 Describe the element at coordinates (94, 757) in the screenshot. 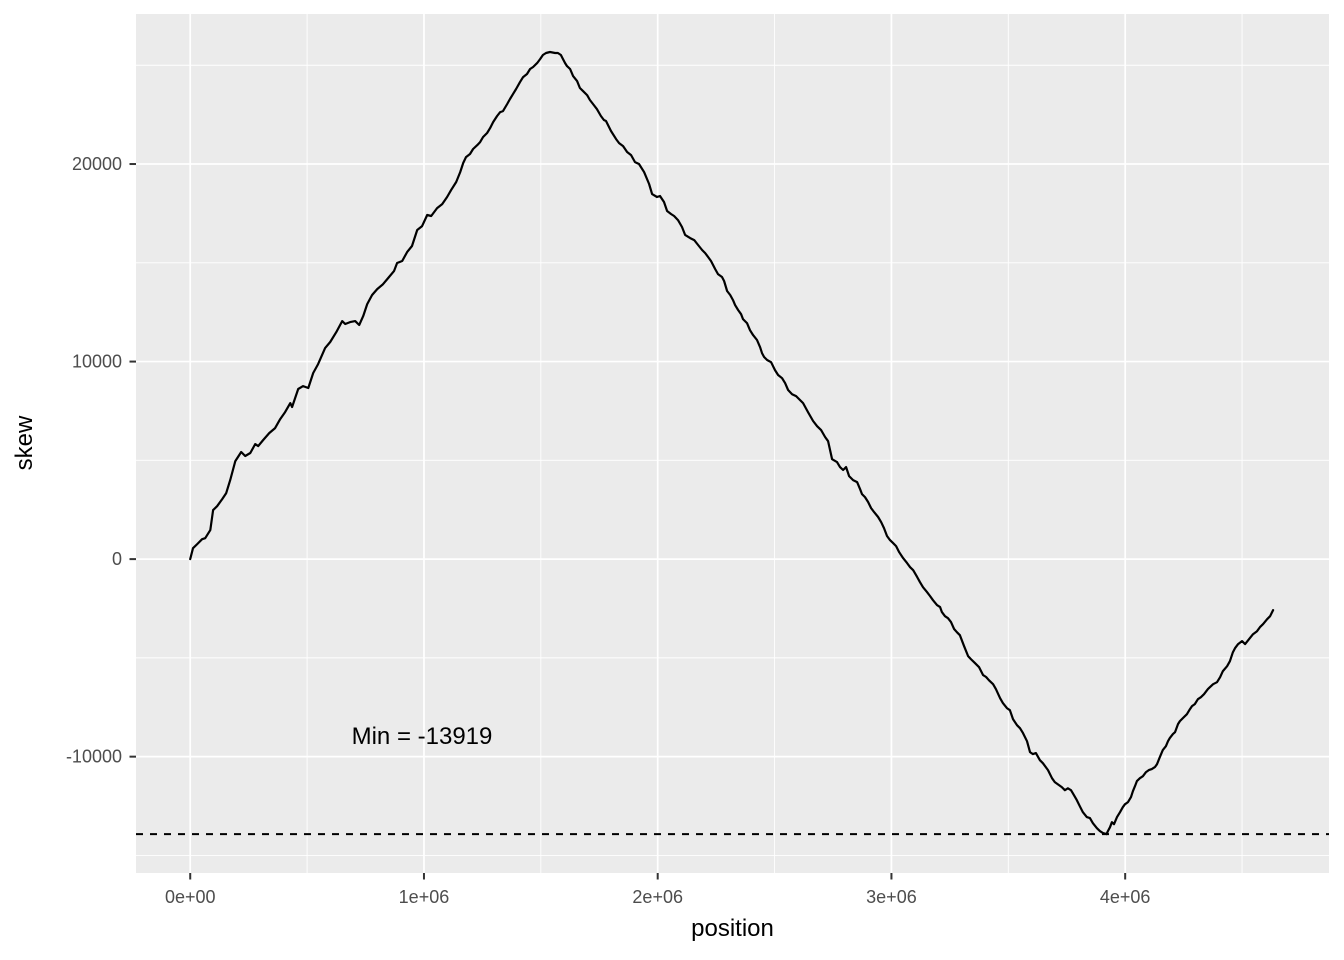

I see `y-tick-label: -10000` at that location.